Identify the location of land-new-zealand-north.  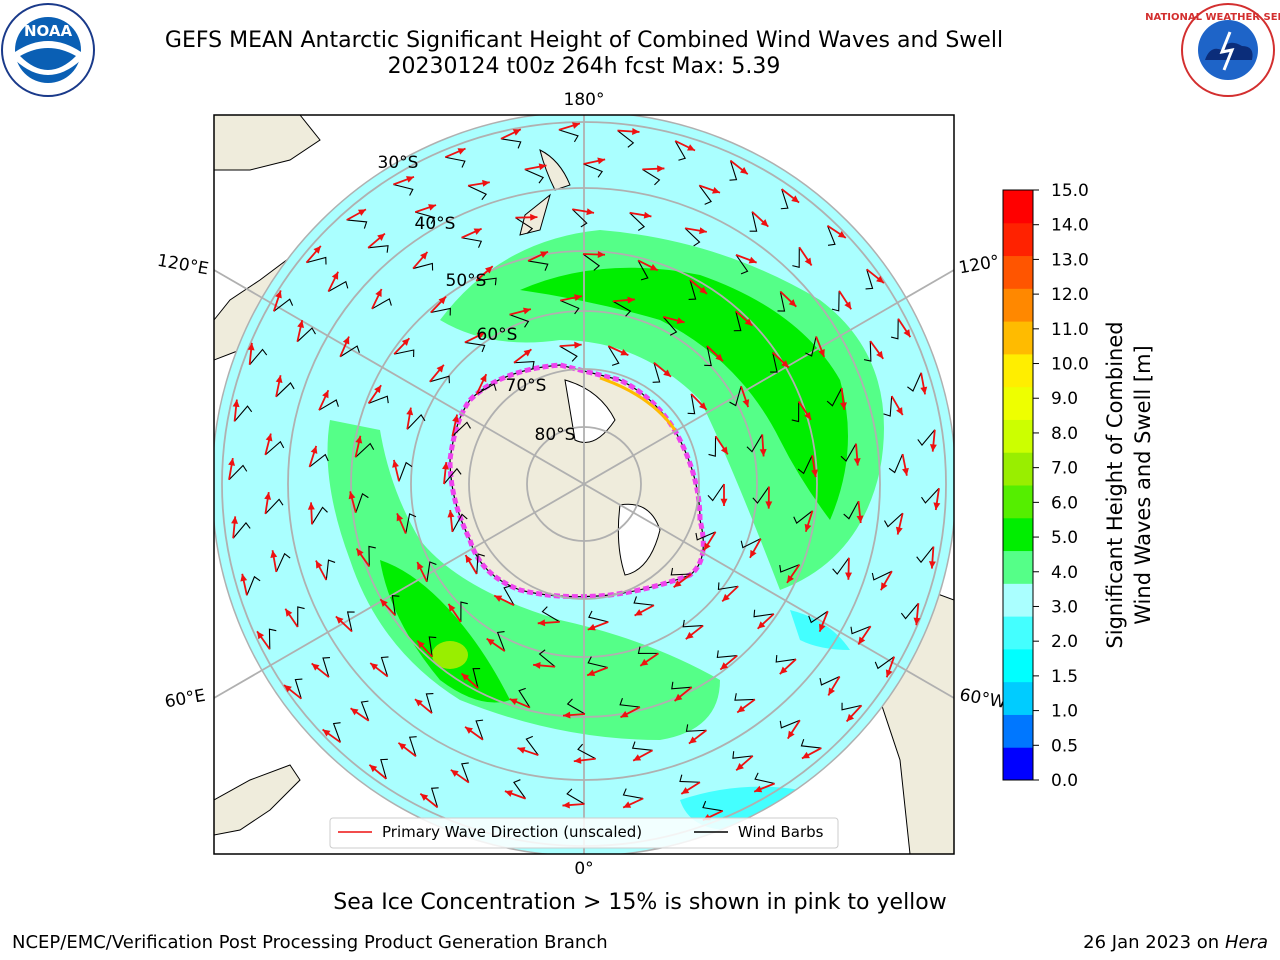
(555, 170).